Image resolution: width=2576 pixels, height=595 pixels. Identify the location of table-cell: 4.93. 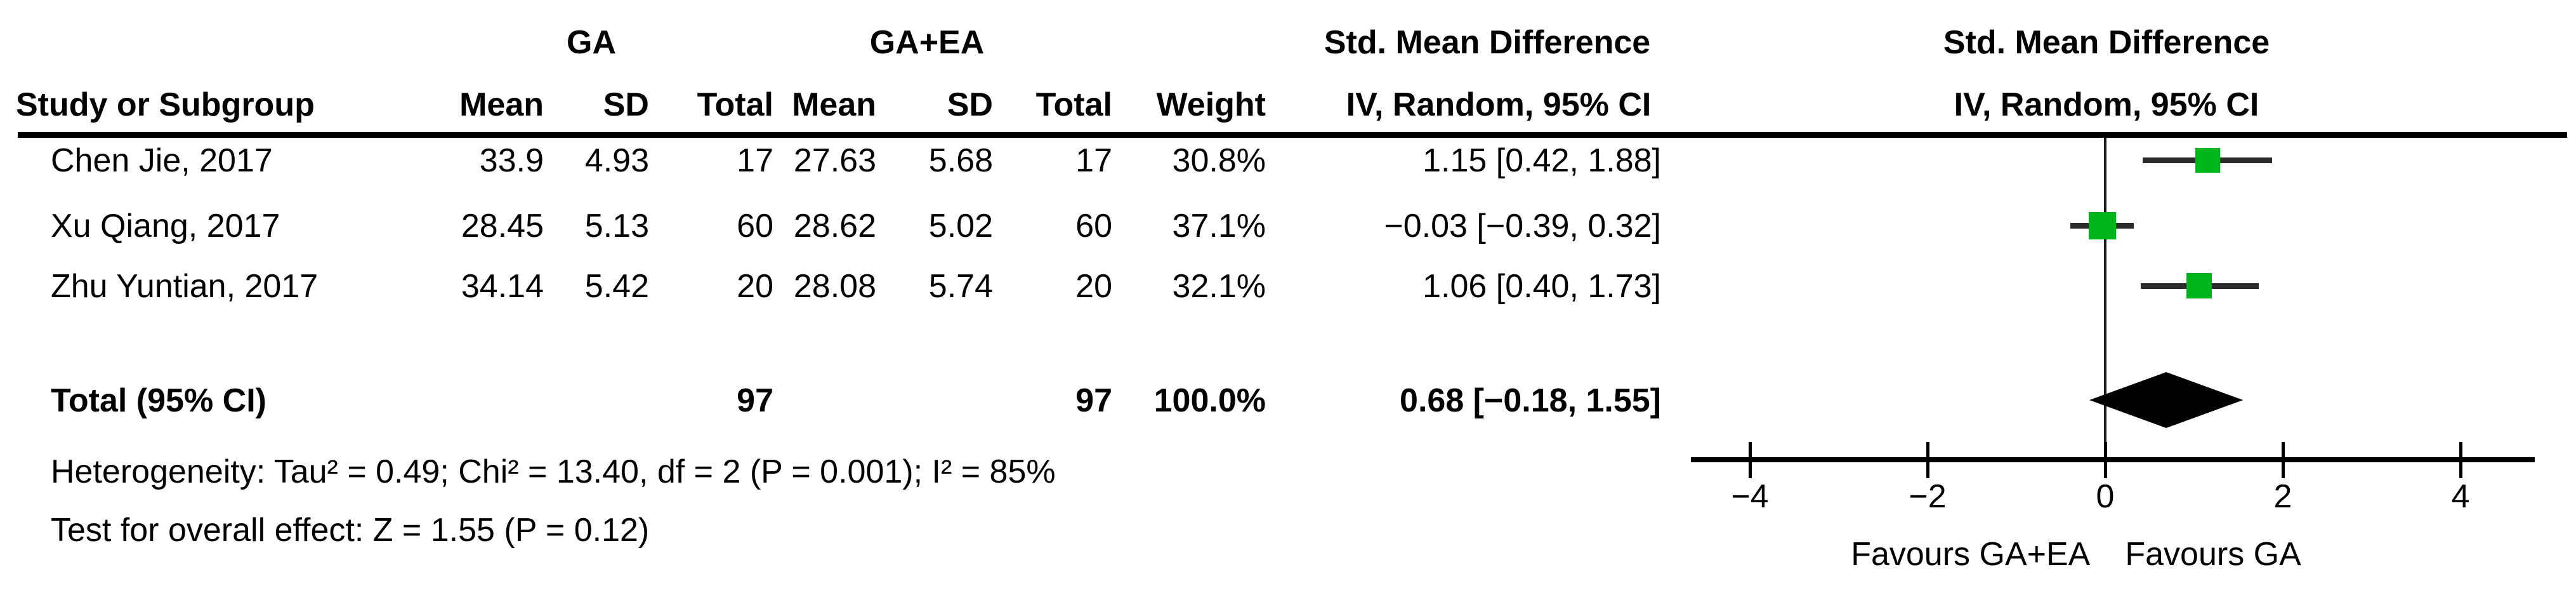
(616, 160).